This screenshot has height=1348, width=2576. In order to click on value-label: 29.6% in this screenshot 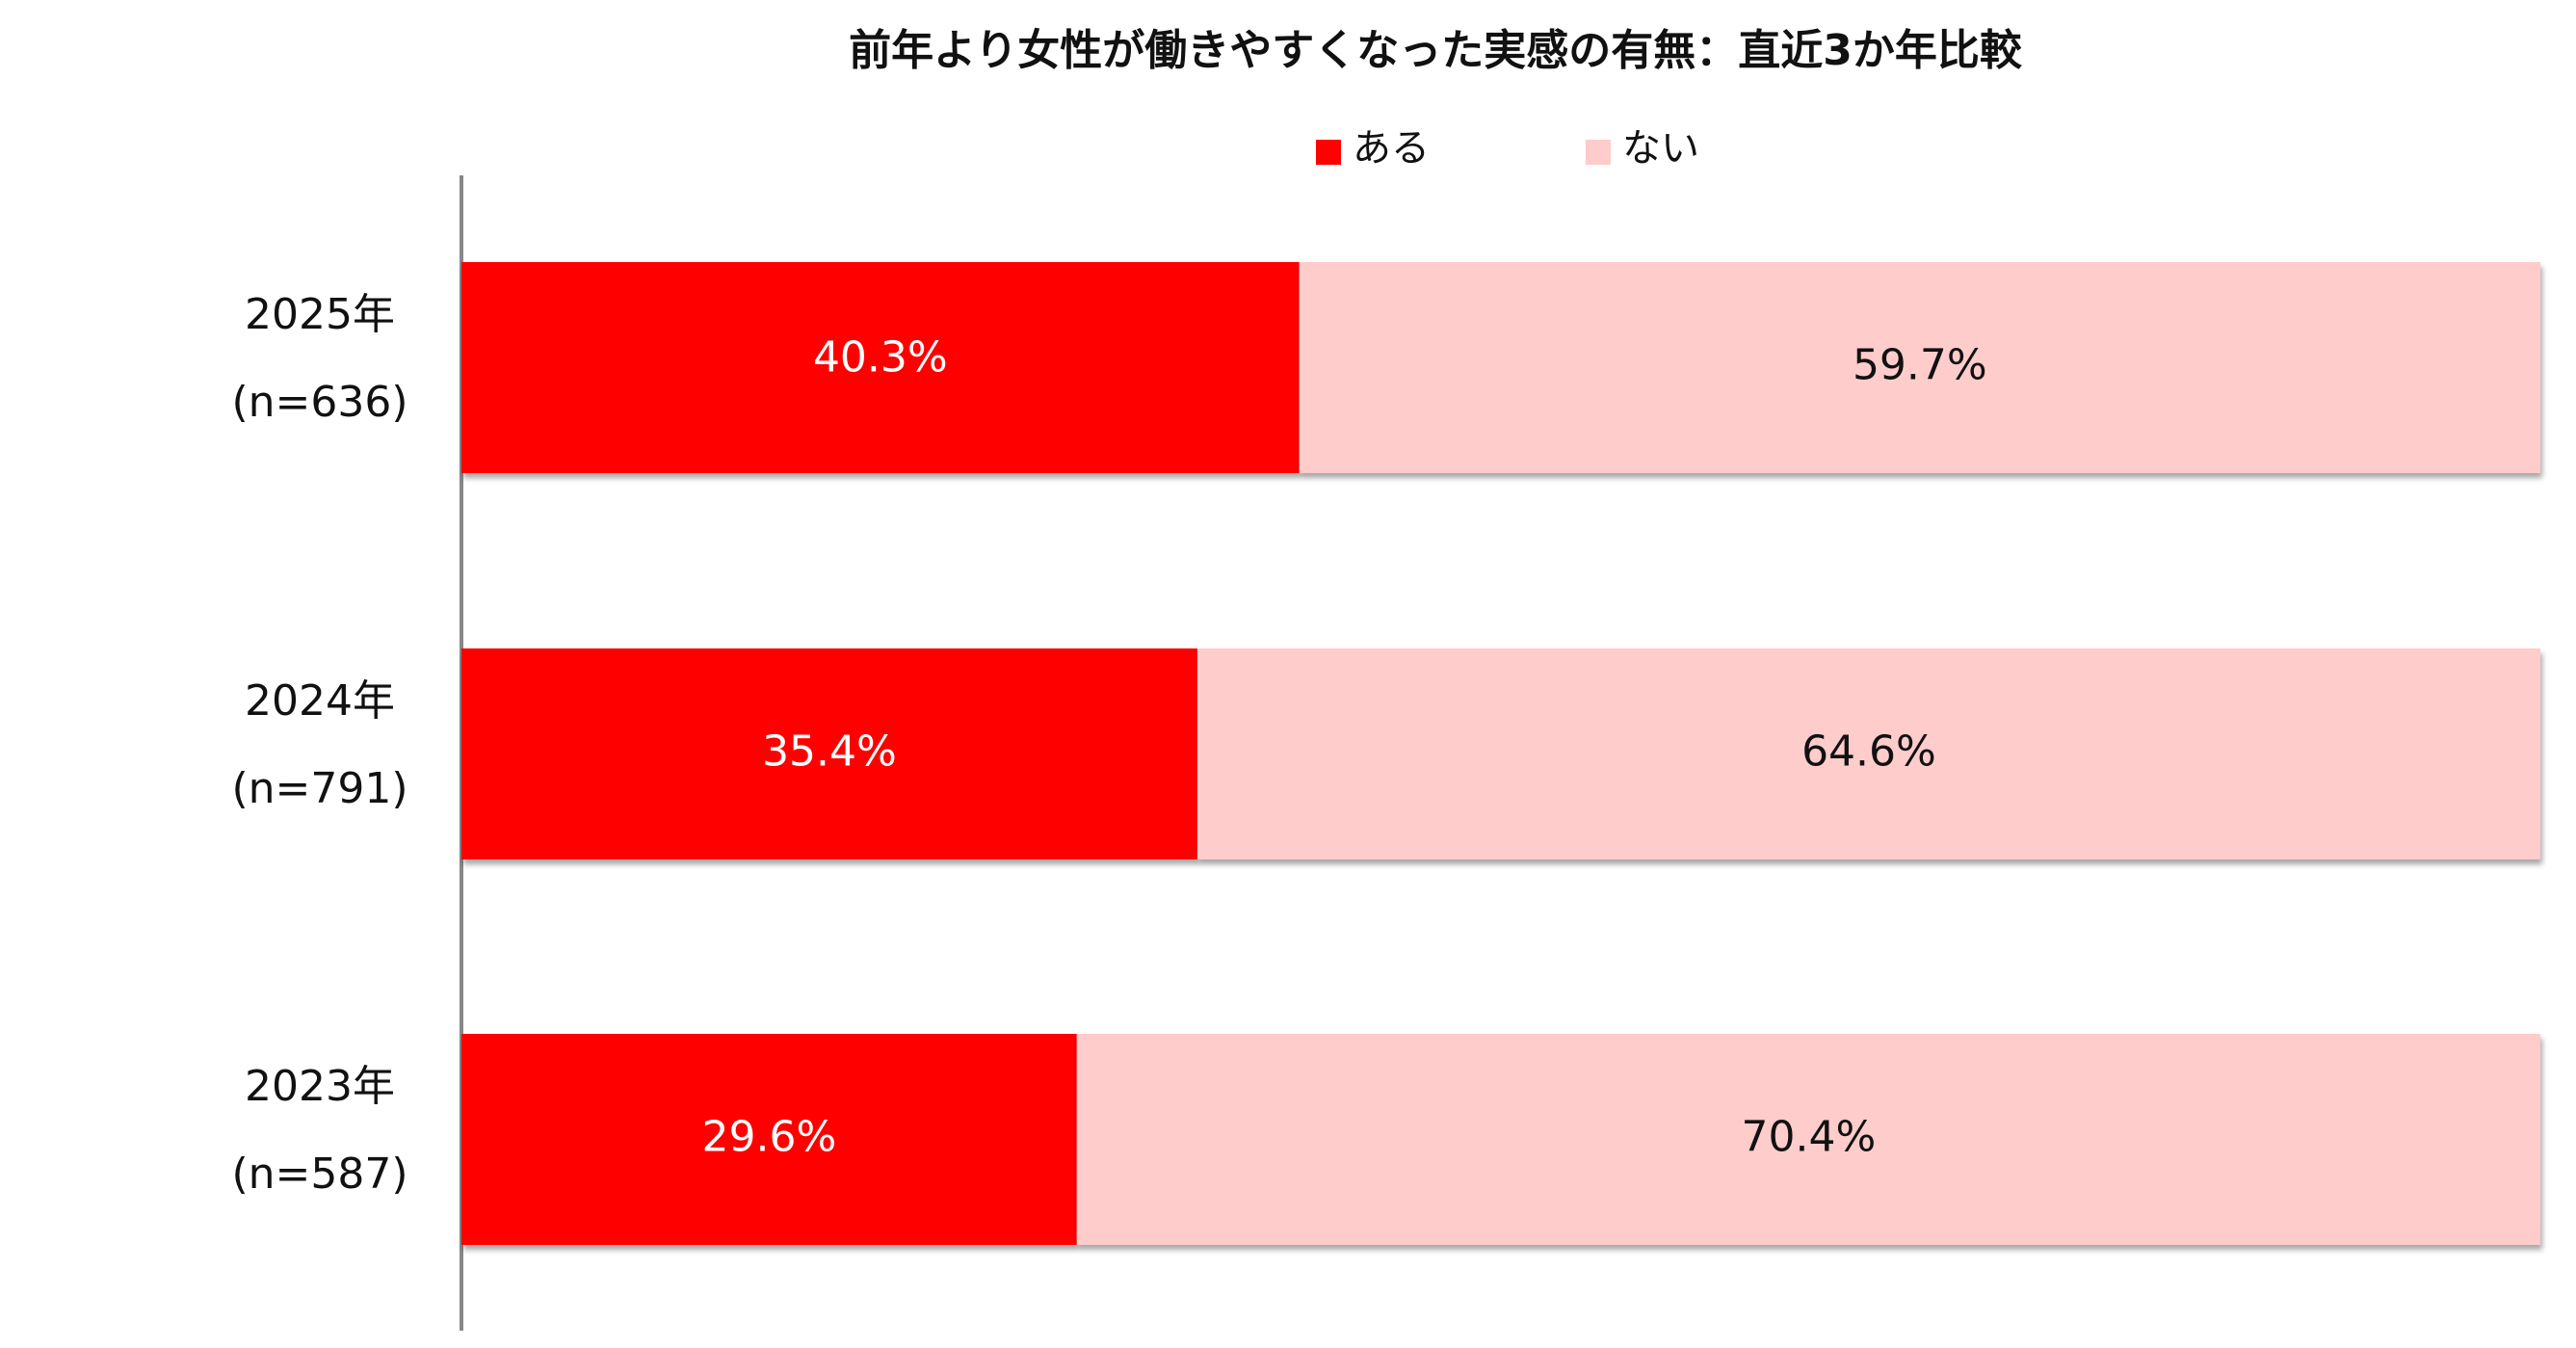, I will do `click(768, 1137)`.